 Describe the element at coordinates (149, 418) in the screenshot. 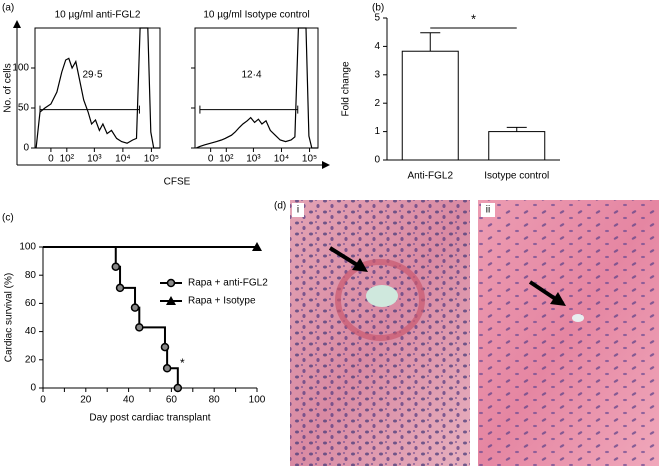

I see `axis-label: Day post cardiac transplant` at that location.